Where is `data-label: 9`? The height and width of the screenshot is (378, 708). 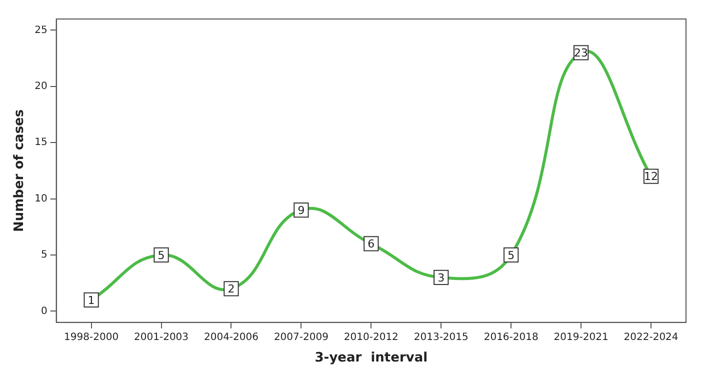
data-label: 9 is located at coordinates (301, 210).